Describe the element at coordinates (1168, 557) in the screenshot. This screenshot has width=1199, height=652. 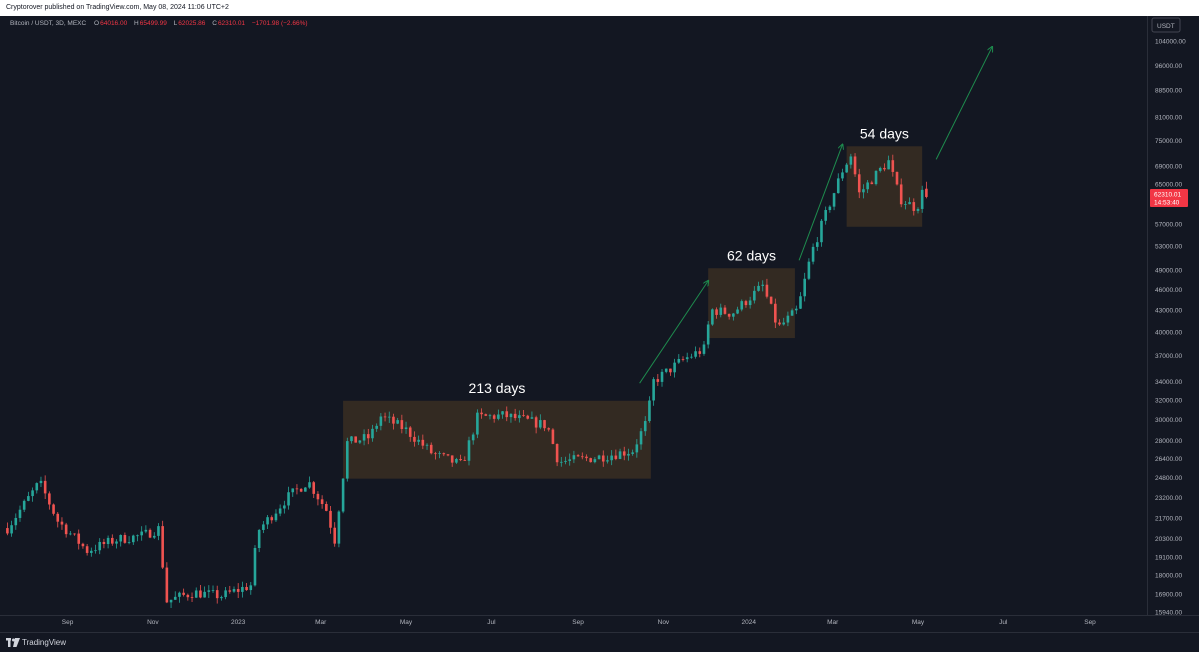
I see `price-tick-label: 19100.00` at that location.